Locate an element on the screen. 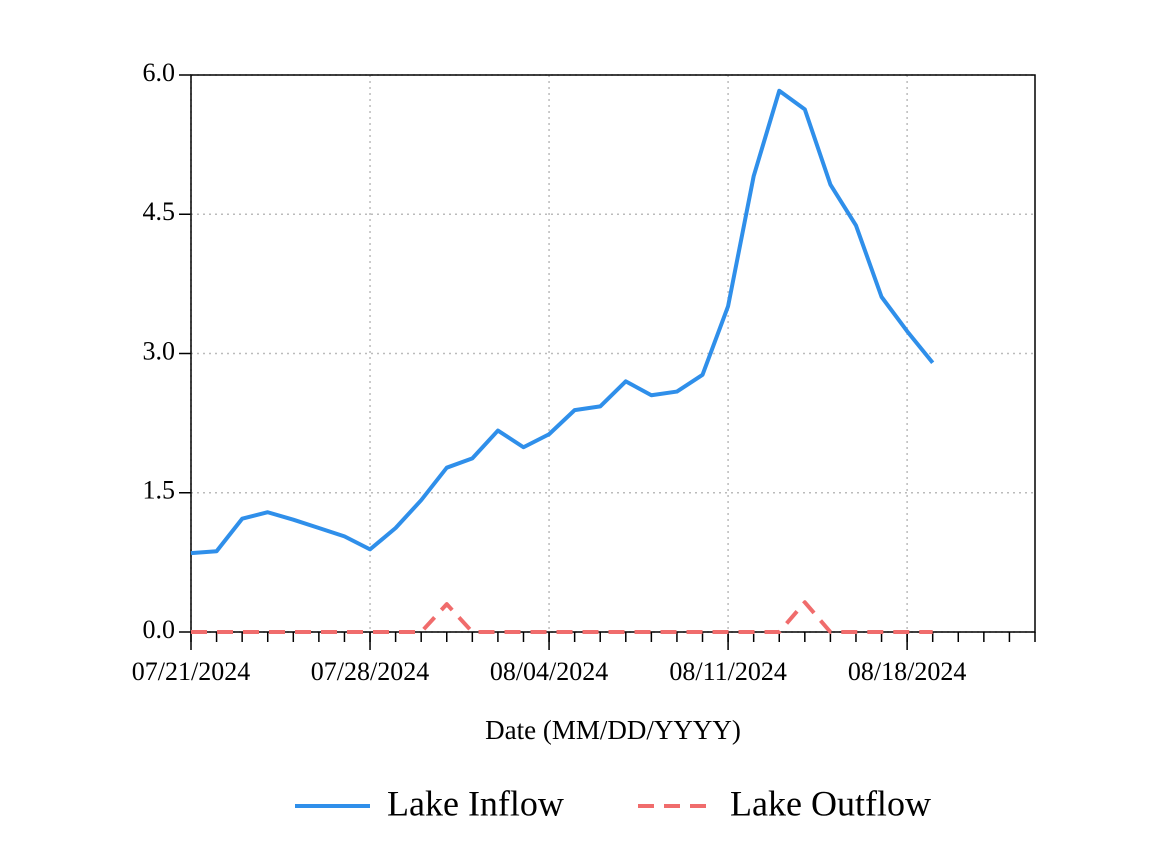 The height and width of the screenshot is (864, 1152). y-tick-label: 1.5 is located at coordinates (159, 490).